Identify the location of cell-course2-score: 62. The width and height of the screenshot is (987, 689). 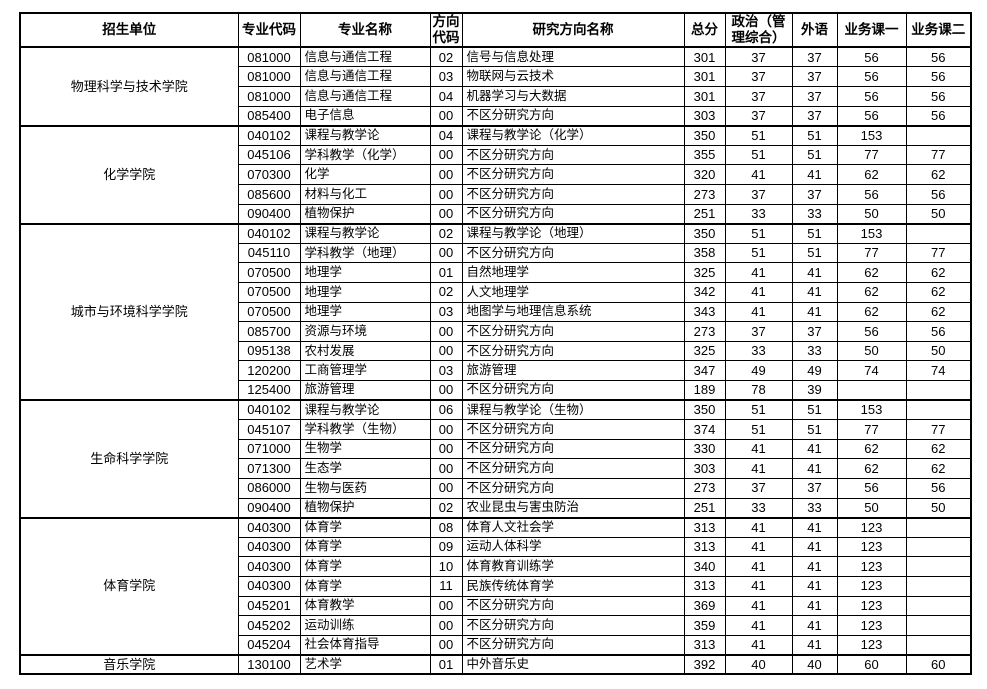
(938, 292).